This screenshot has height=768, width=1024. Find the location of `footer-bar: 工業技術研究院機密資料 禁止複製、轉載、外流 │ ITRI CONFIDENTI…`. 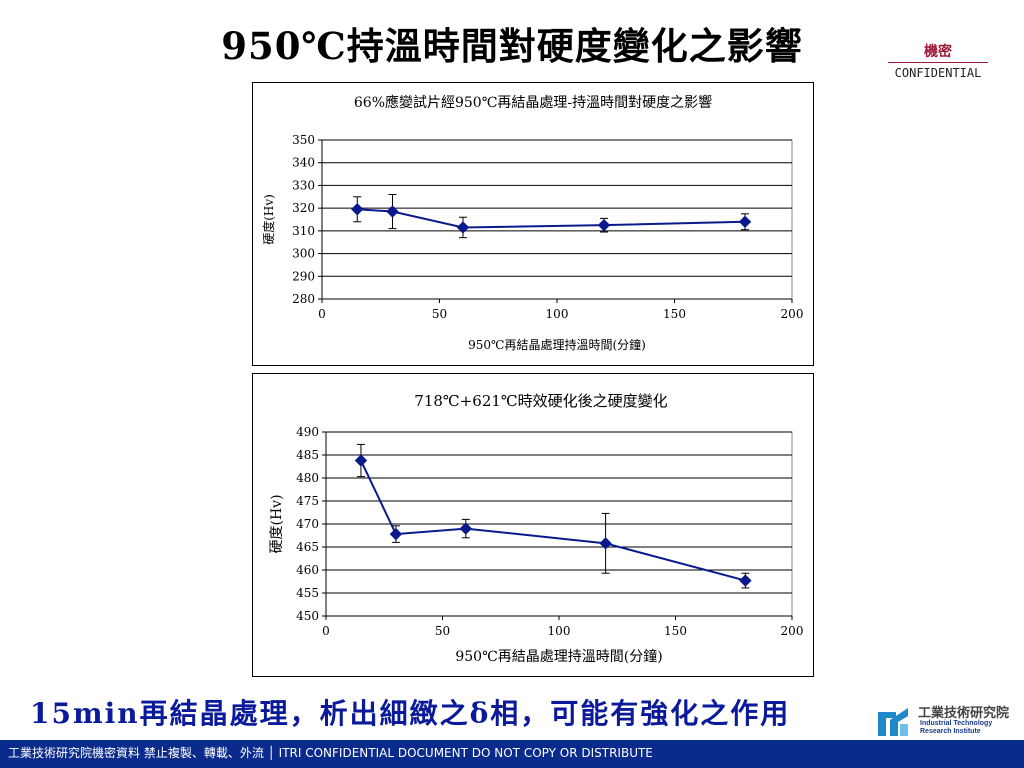

footer-bar: 工業技術研究院機密資料 禁止複製、轉載、外流 │ ITRI CONFIDENTI… is located at coordinates (512, 754).